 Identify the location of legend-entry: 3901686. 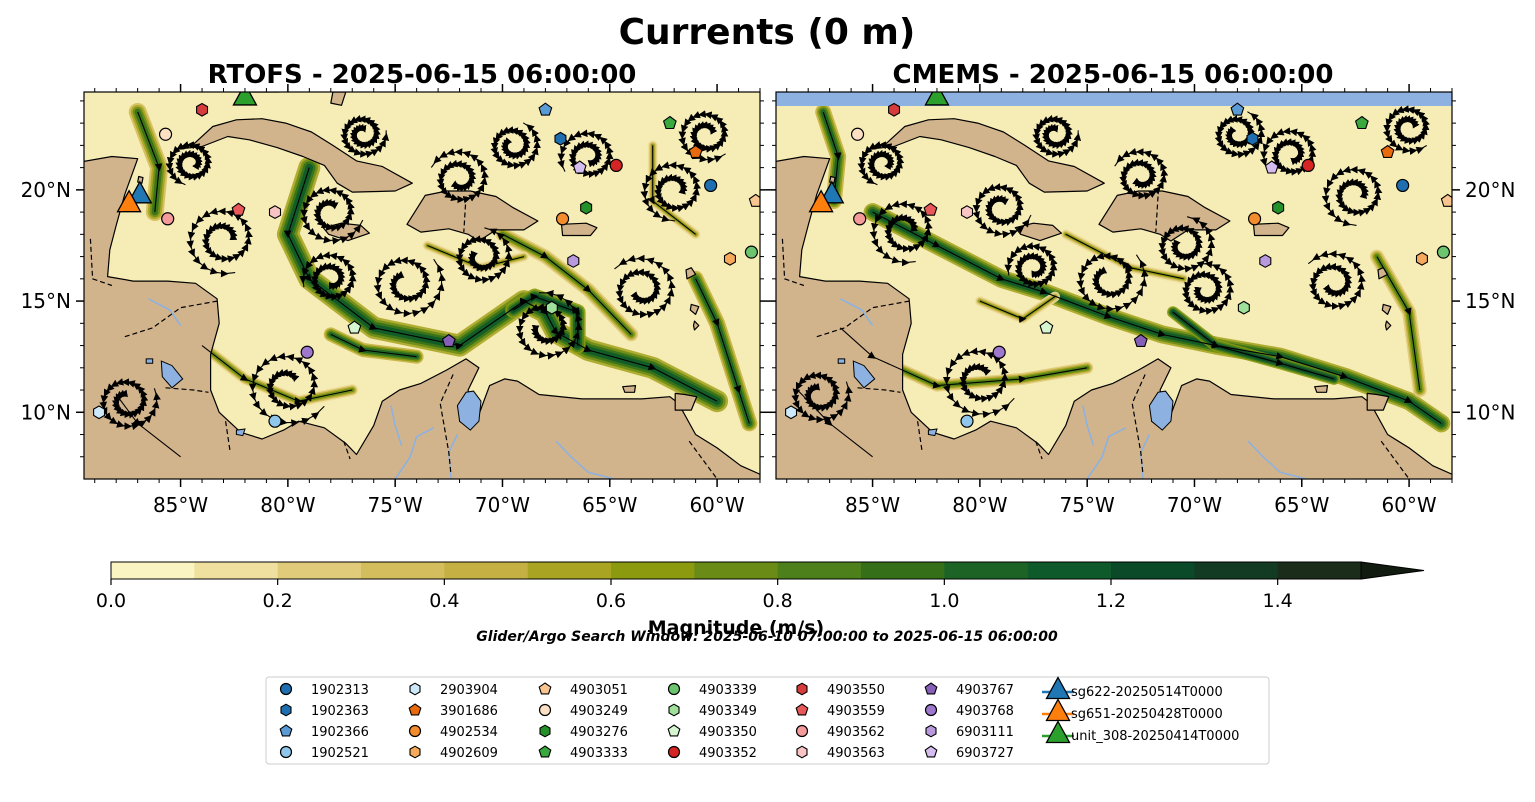
(453, 711).